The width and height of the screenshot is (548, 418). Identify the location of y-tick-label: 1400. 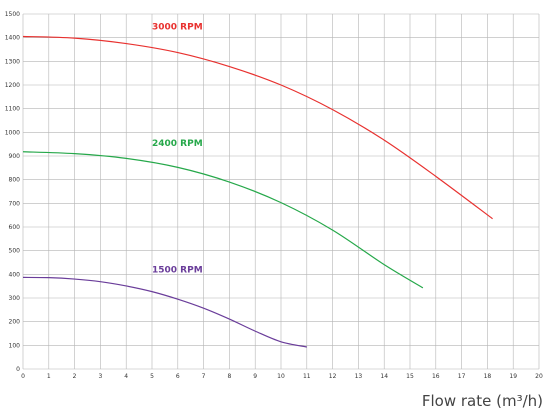
(12, 38).